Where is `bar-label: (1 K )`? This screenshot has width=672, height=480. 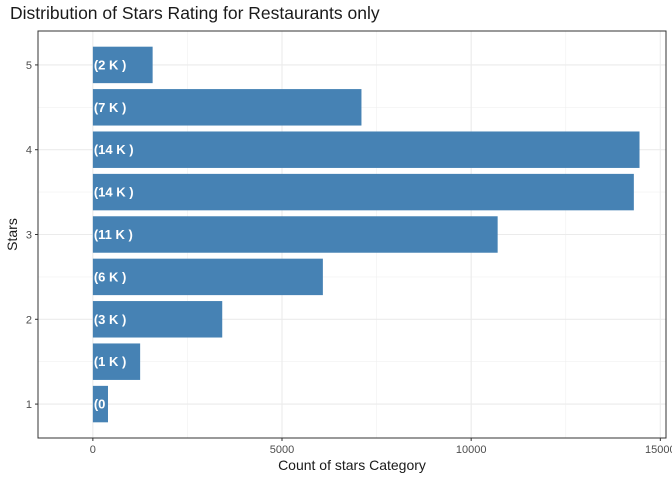
bar-label: (1 K ) is located at coordinates (110, 361).